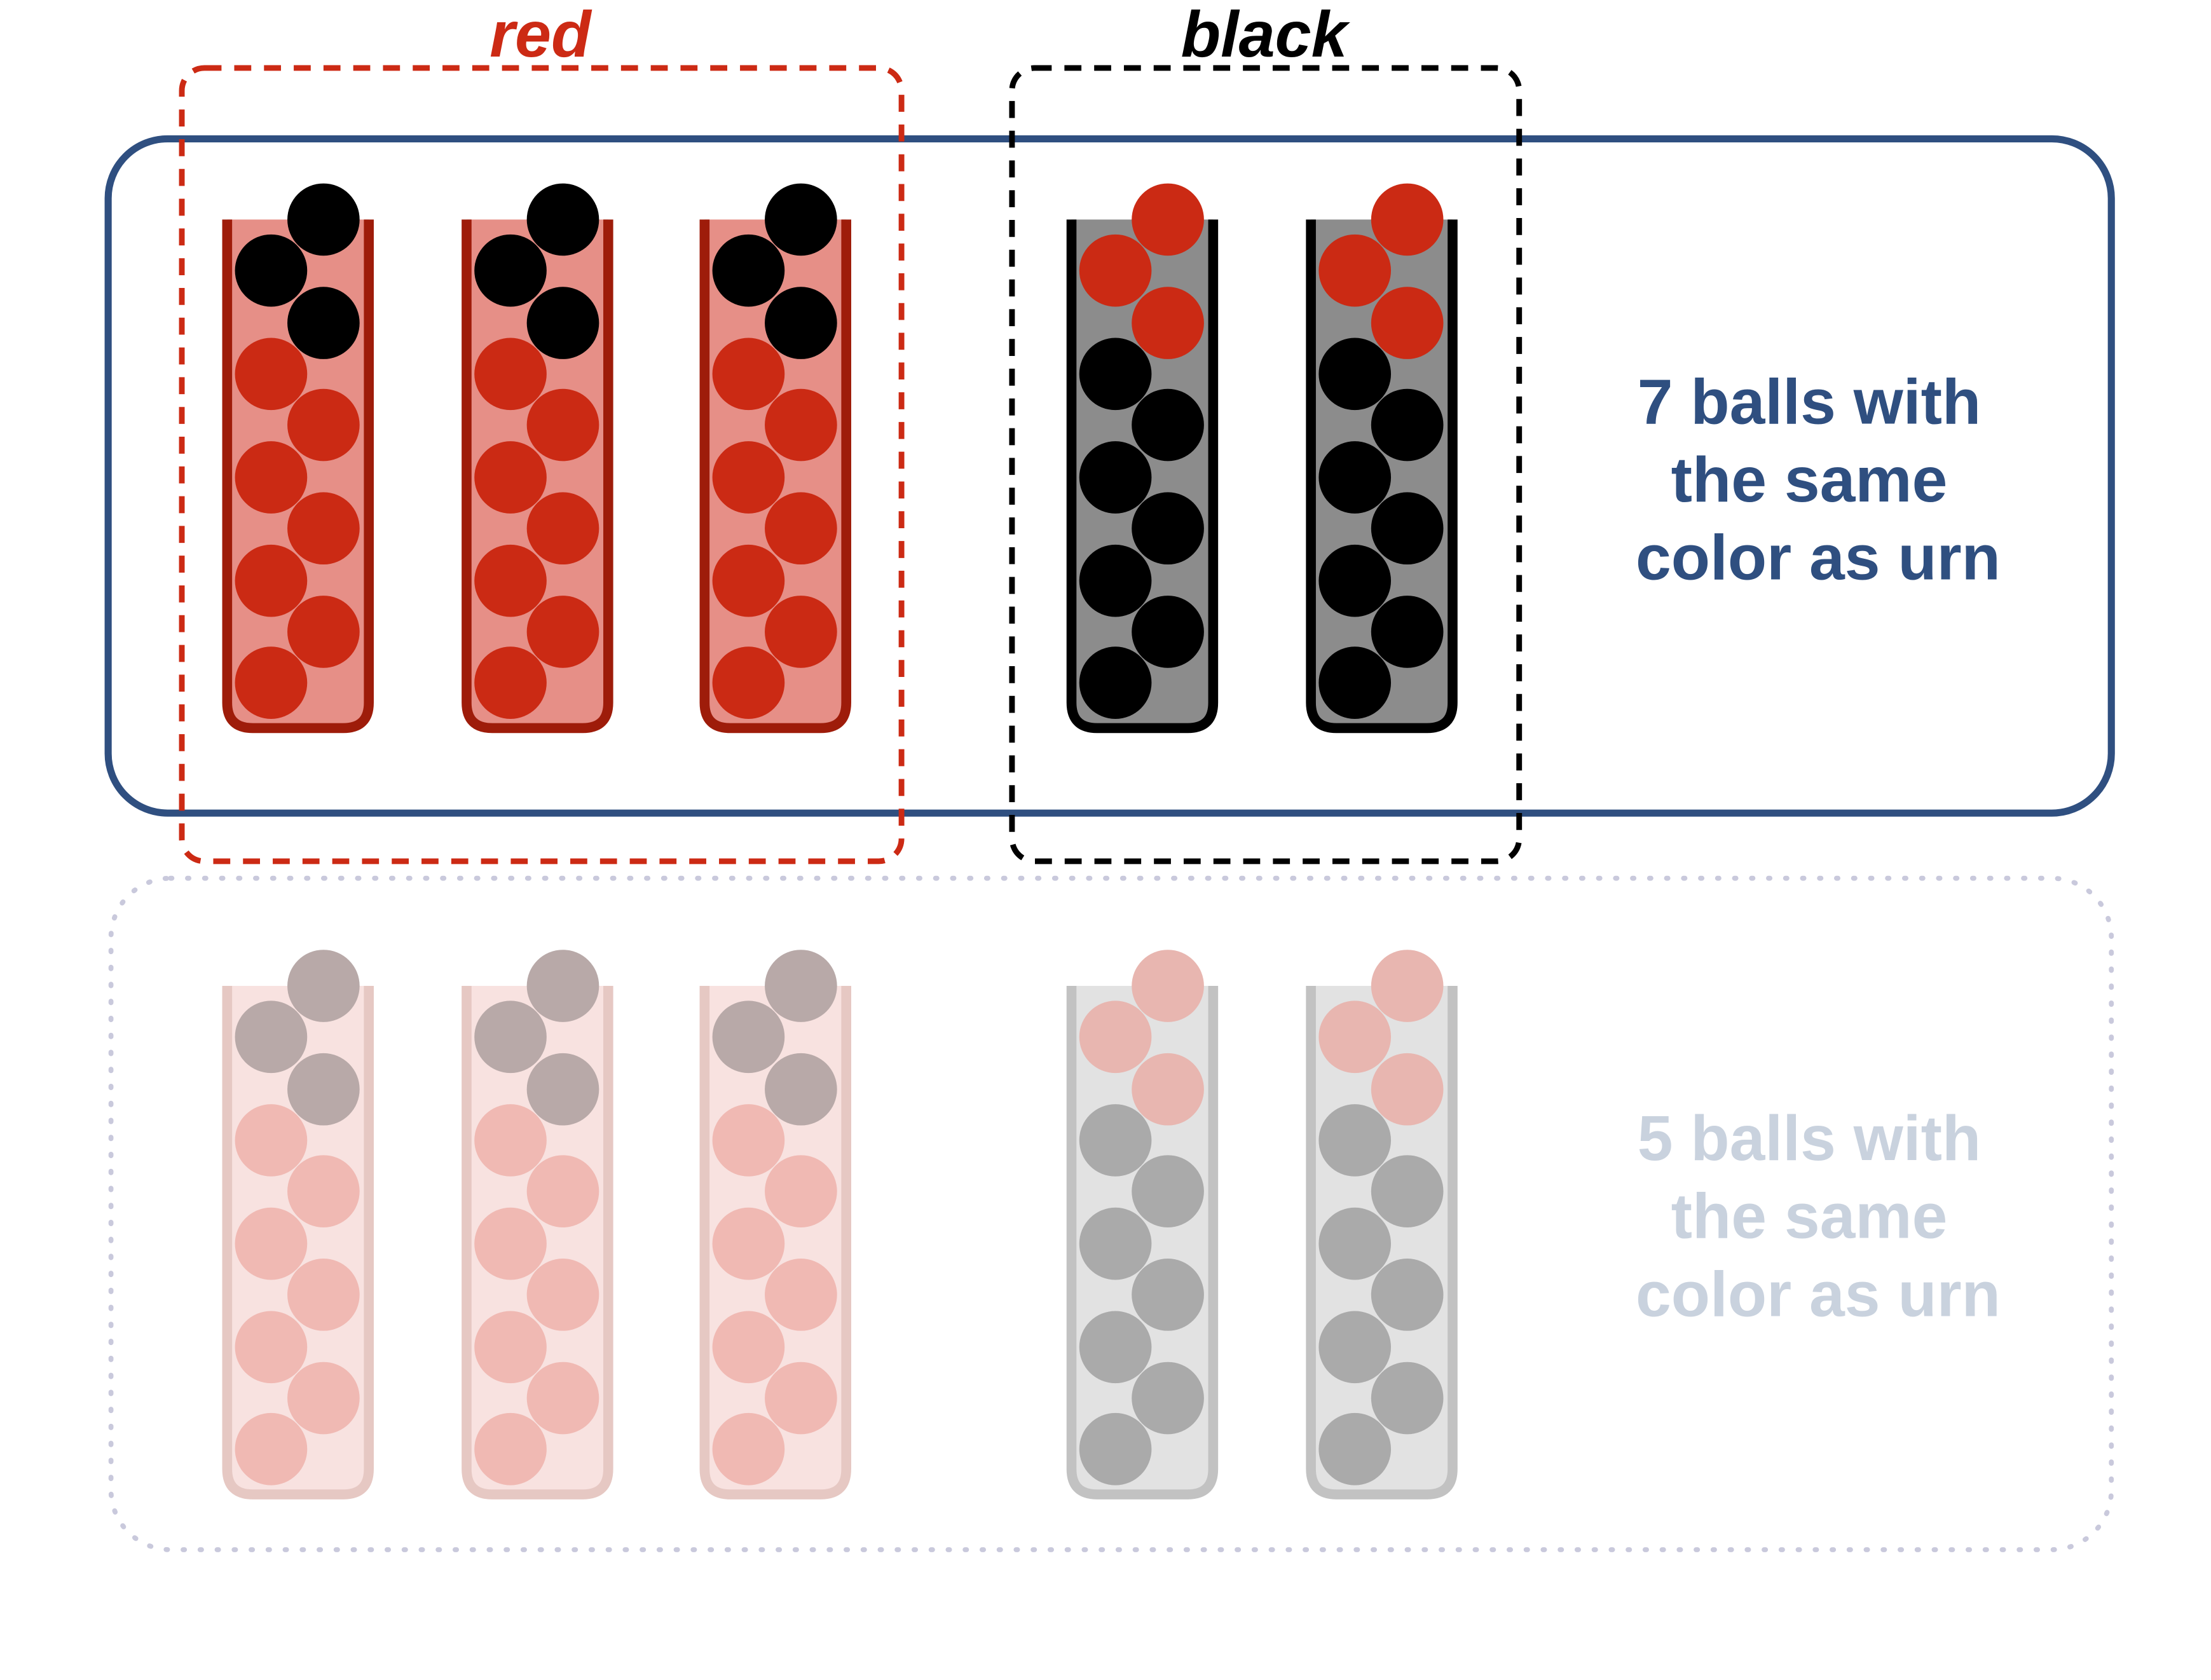  Describe the element at coordinates (1266, 464) in the screenshot. I see `black-group-frame` at that location.